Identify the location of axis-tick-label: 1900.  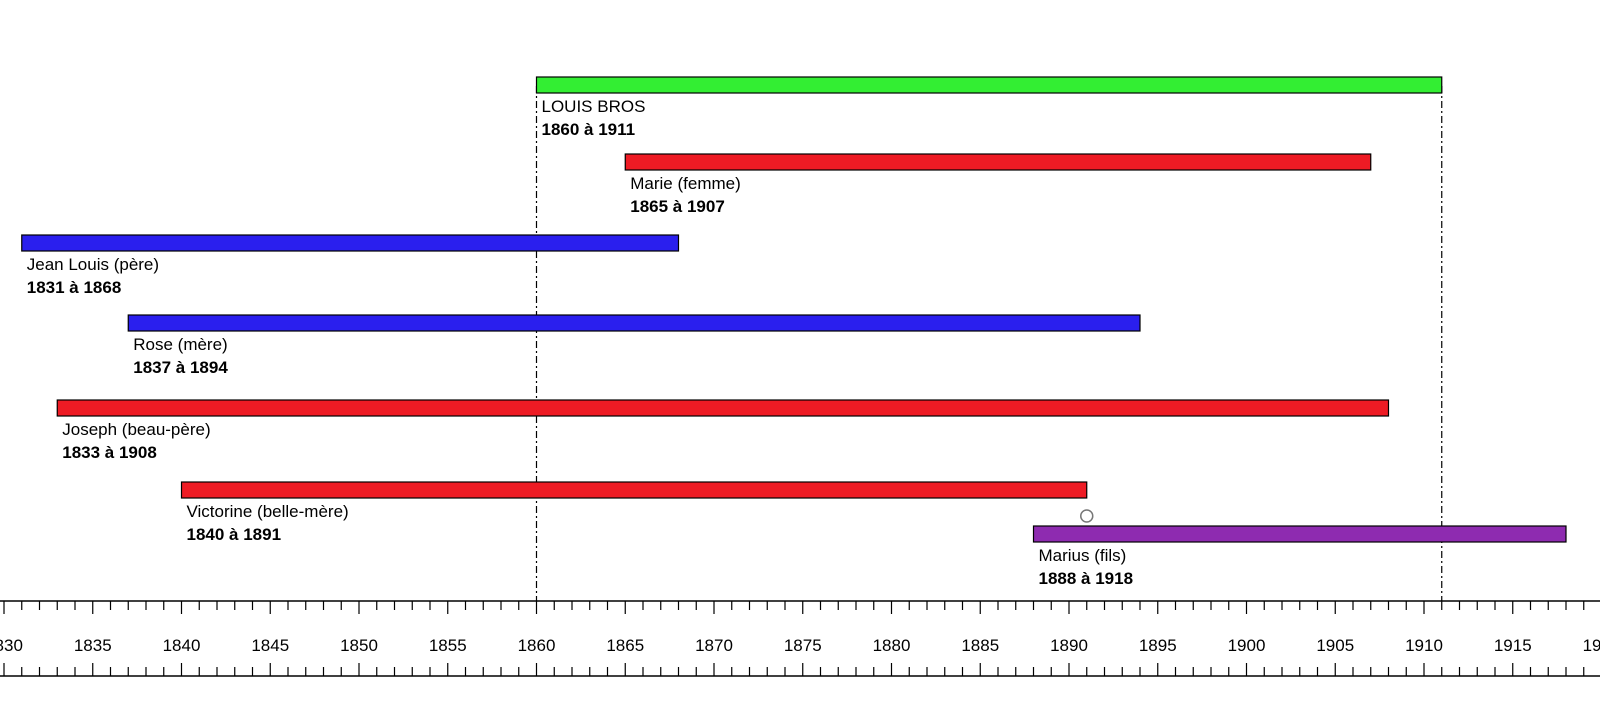
(1247, 645).